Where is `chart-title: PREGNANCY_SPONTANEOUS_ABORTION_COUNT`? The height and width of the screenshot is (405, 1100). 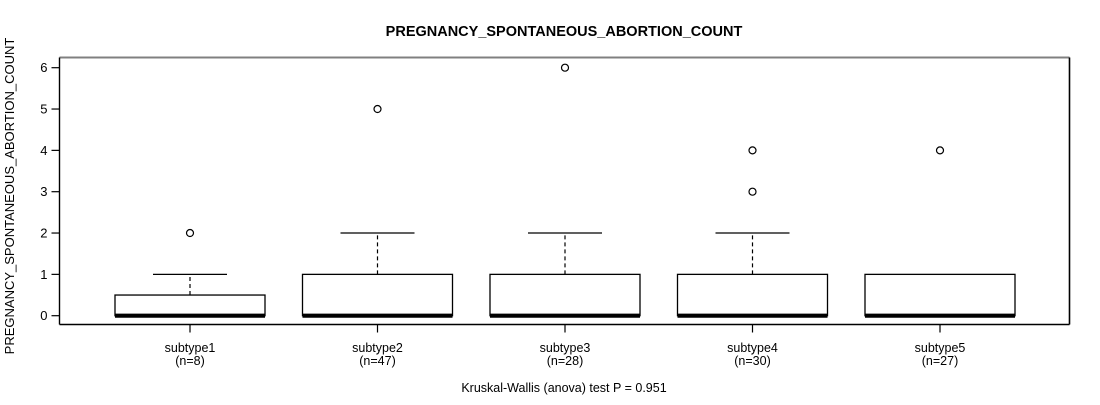 chart-title: PREGNANCY_SPONTANEOUS_ABORTION_COUNT is located at coordinates (564, 32).